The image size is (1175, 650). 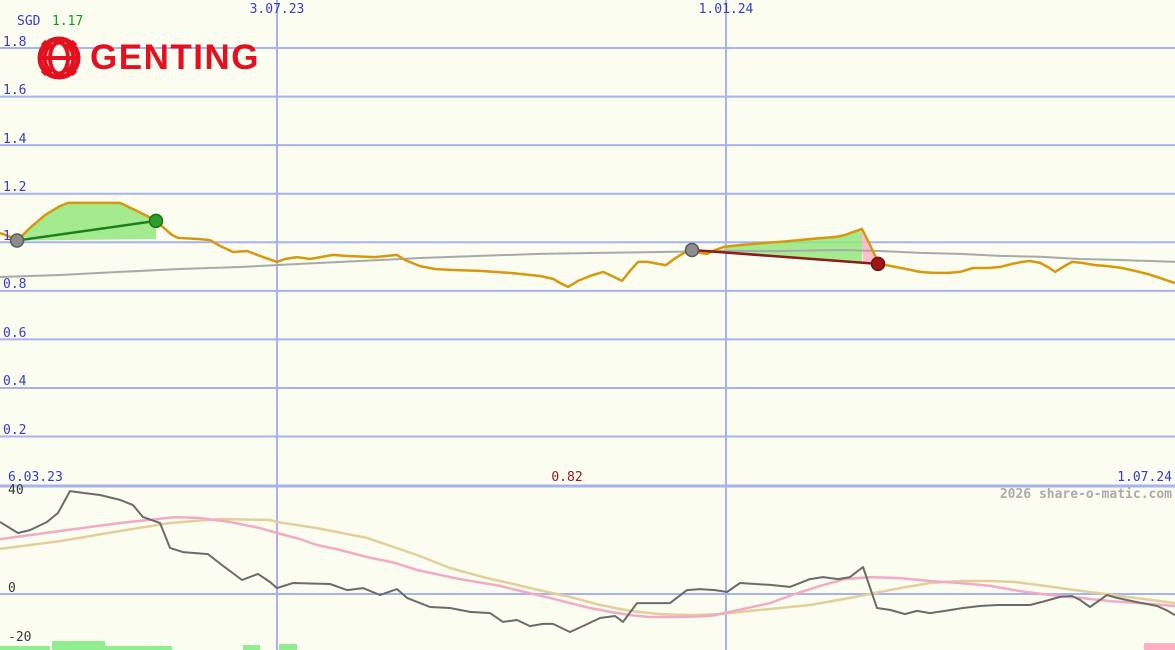 What do you see at coordinates (68, 21) in the screenshot?
I see `last-price-value: 1.17` at bounding box center [68, 21].